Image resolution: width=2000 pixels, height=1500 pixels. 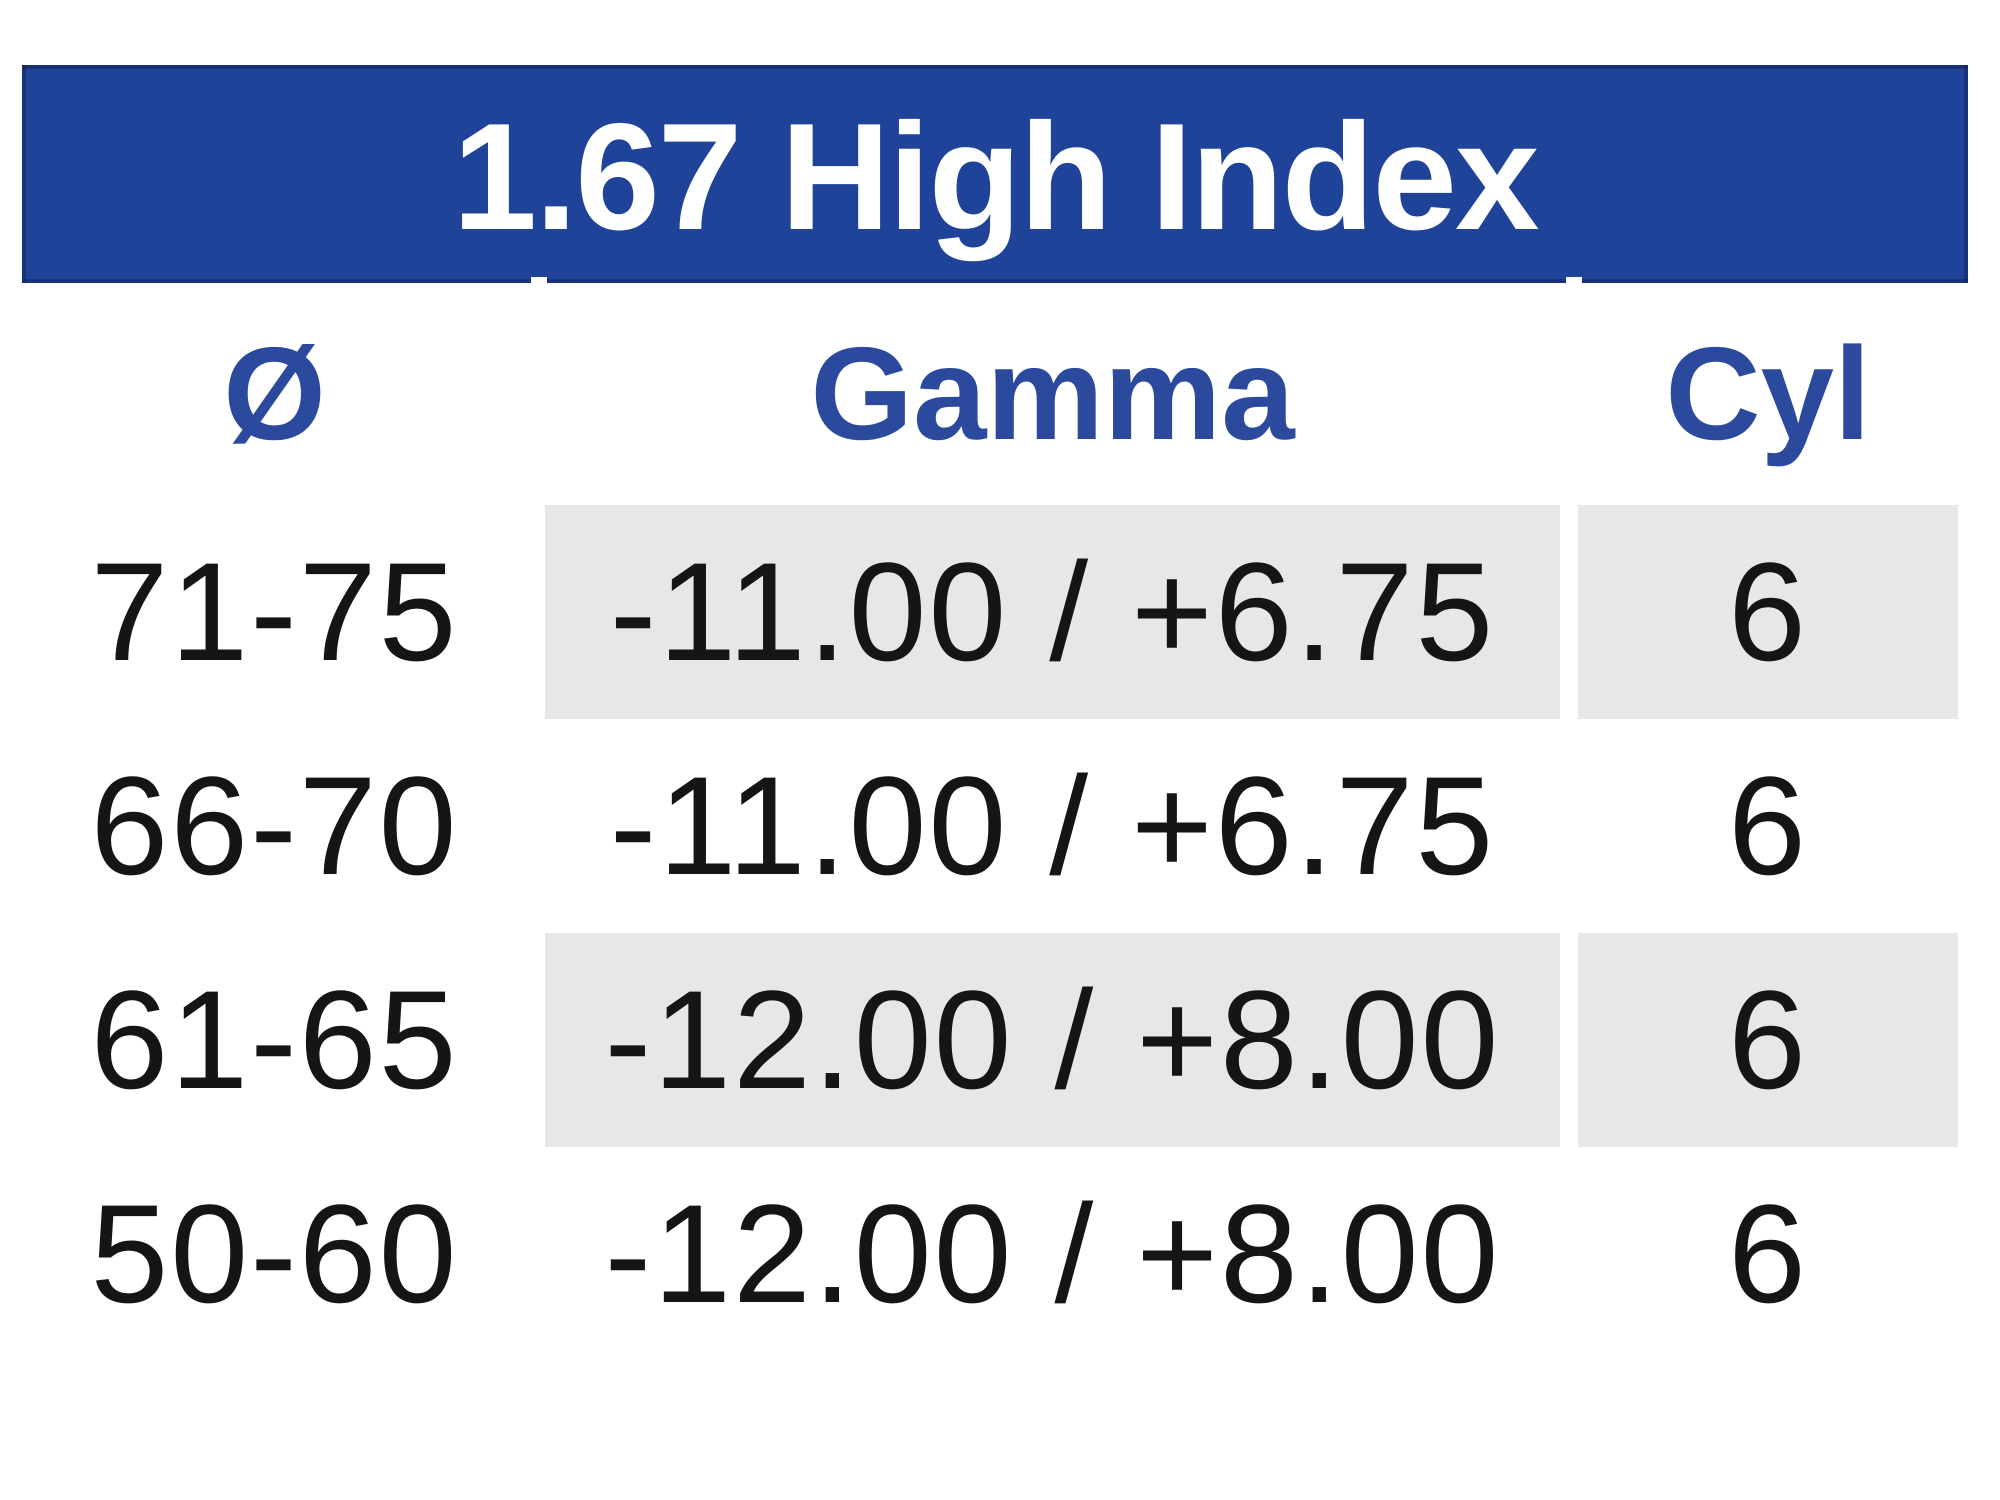 I want to click on table-title-bar: 1.67 High Index, so click(x=995, y=174).